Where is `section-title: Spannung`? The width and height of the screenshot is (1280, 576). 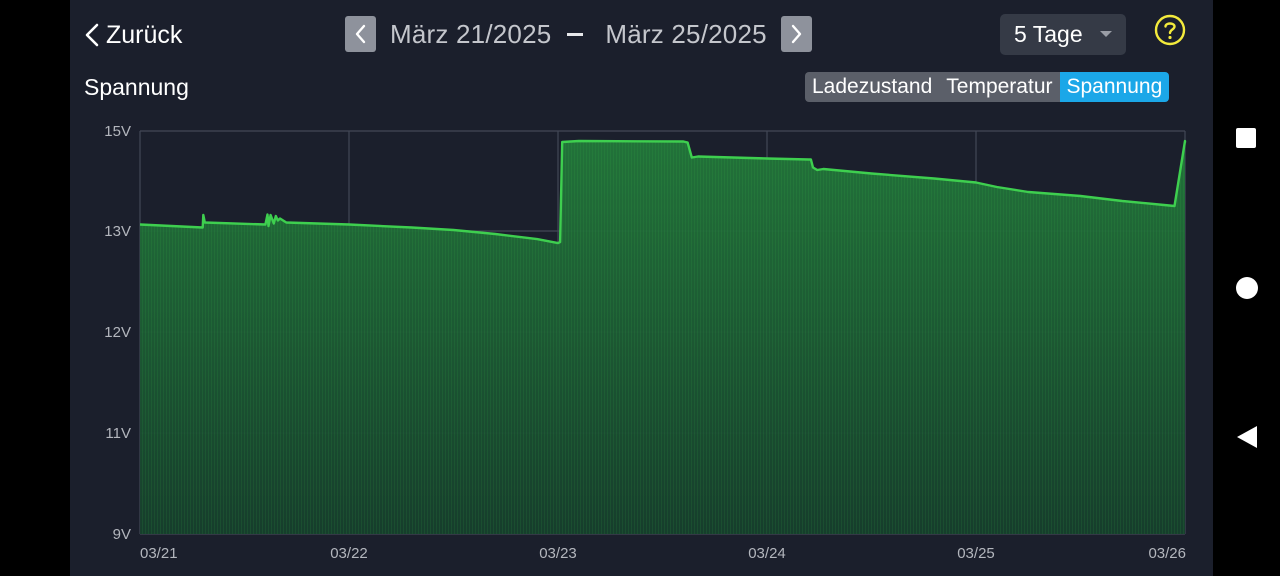
section-title: Spannung is located at coordinates (136, 87).